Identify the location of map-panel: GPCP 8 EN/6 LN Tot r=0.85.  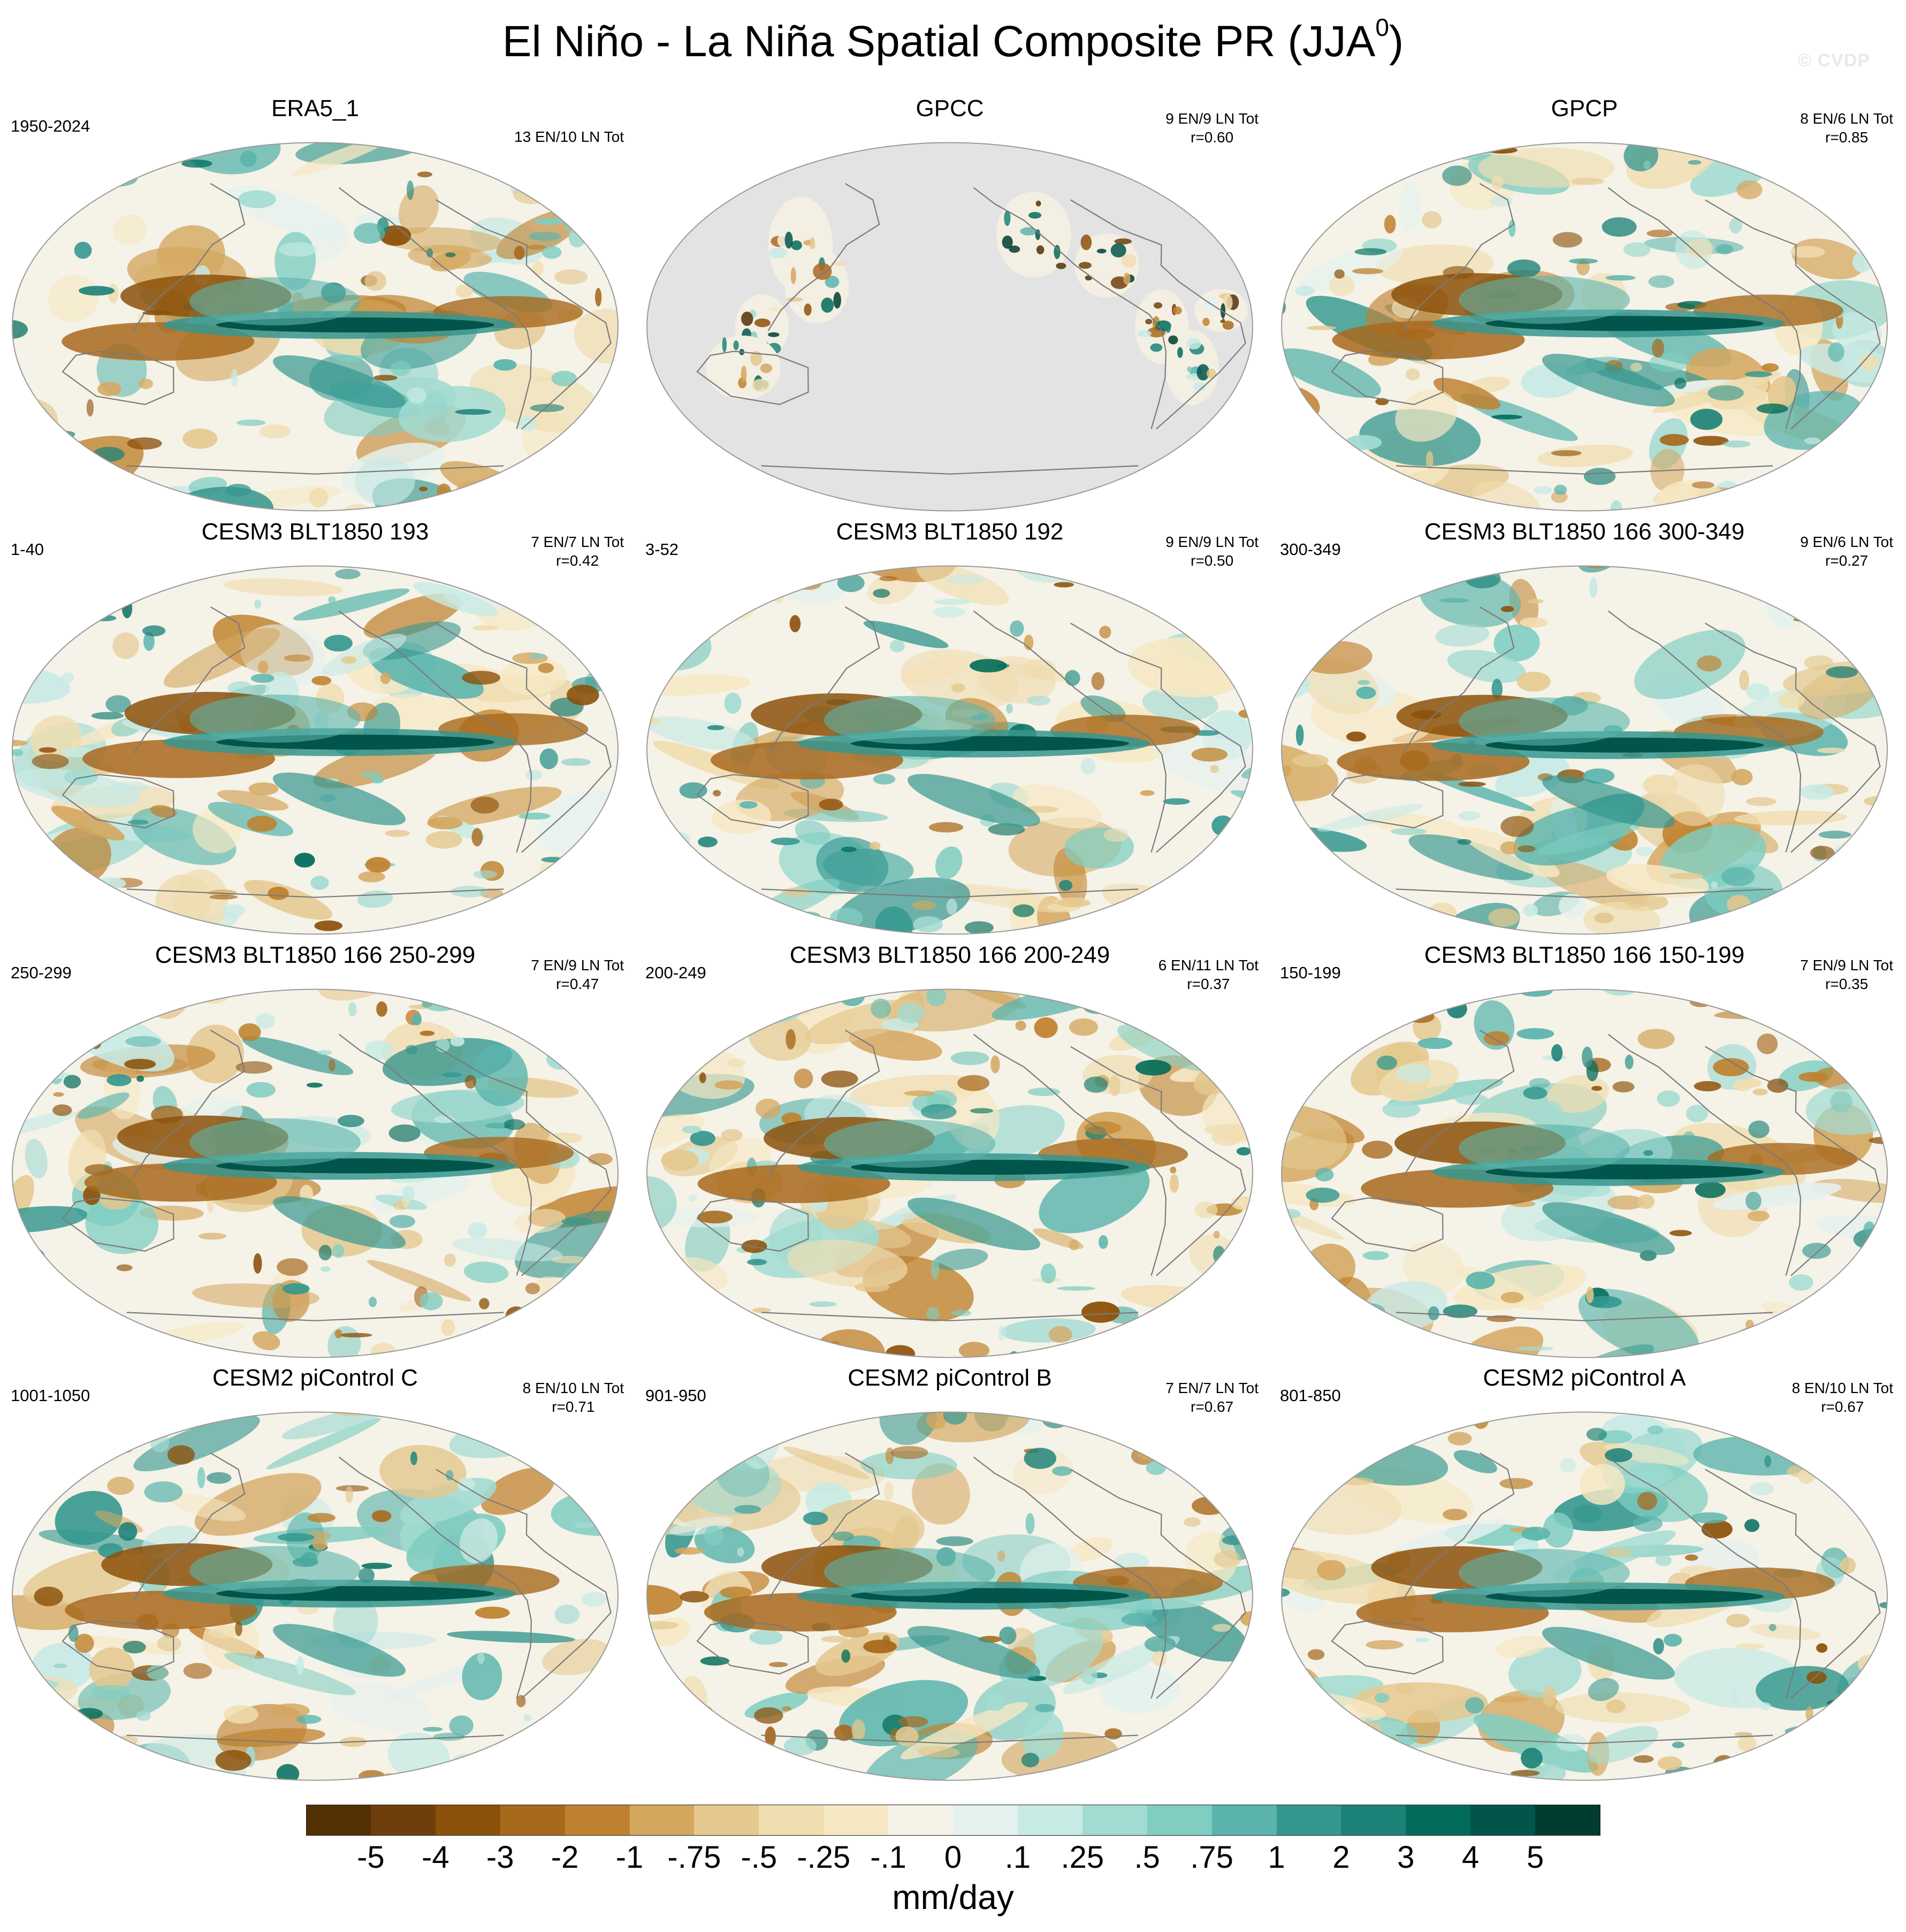
(1584, 306).